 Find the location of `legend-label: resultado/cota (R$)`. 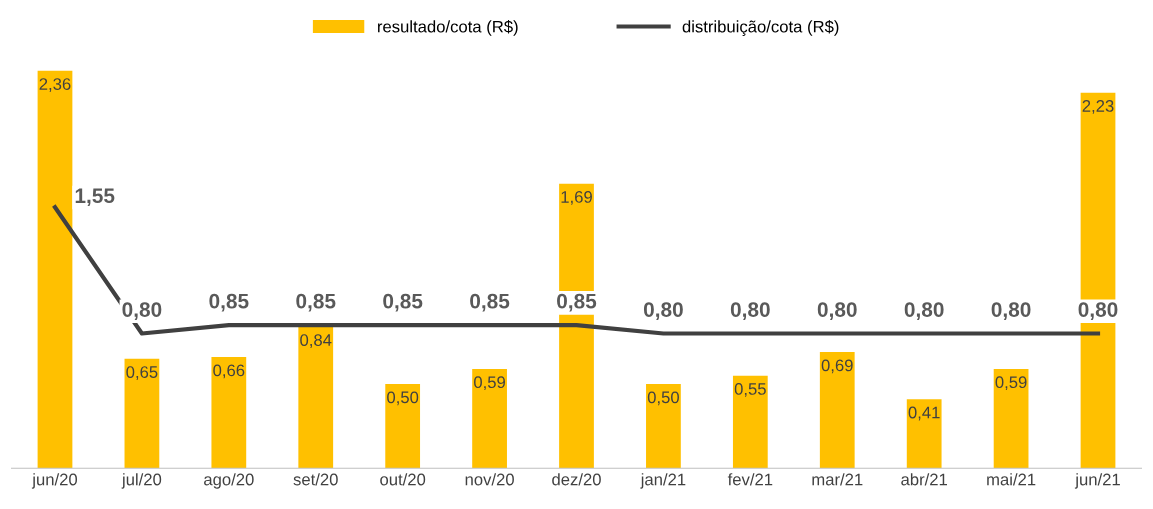

legend-label: resultado/cota (R$) is located at coordinates (448, 28).